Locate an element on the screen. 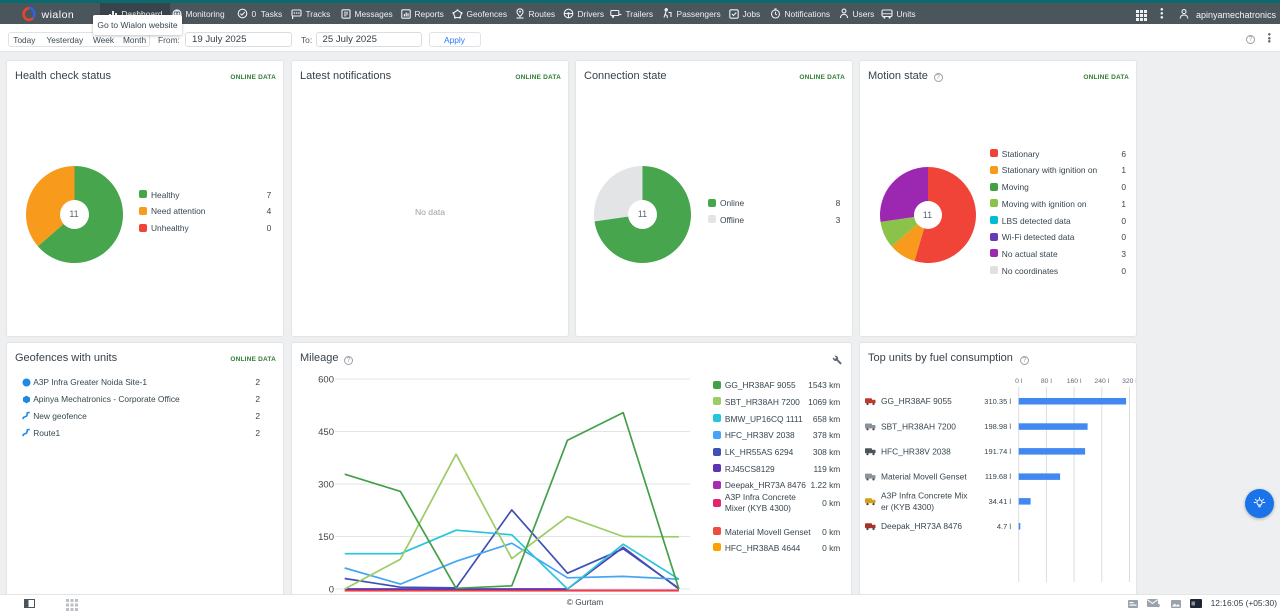 The image size is (1280, 611). svg-text: Material Movell Genset is located at coordinates (924, 477).